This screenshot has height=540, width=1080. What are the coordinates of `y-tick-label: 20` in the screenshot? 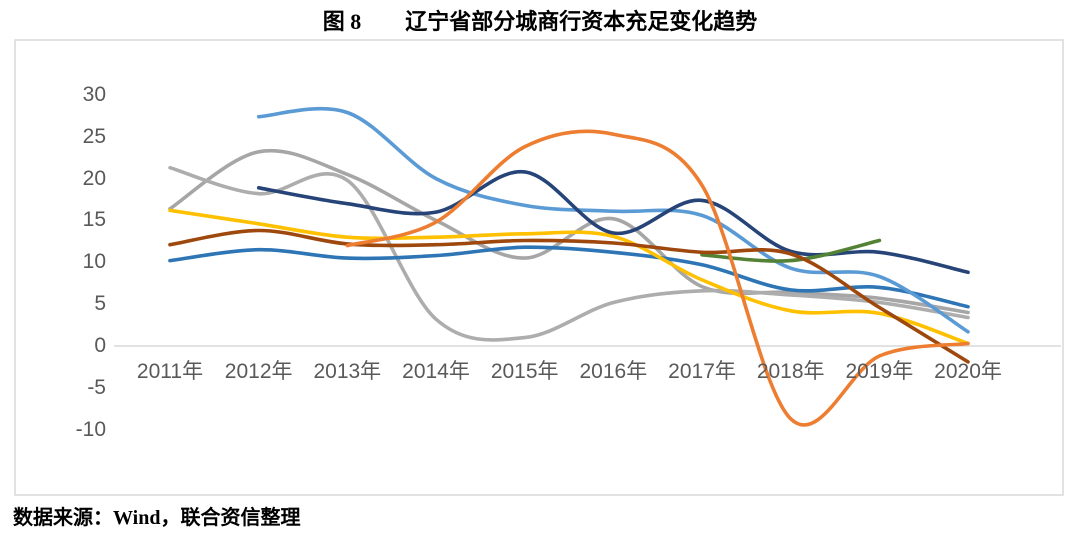 It's located at (94, 178).